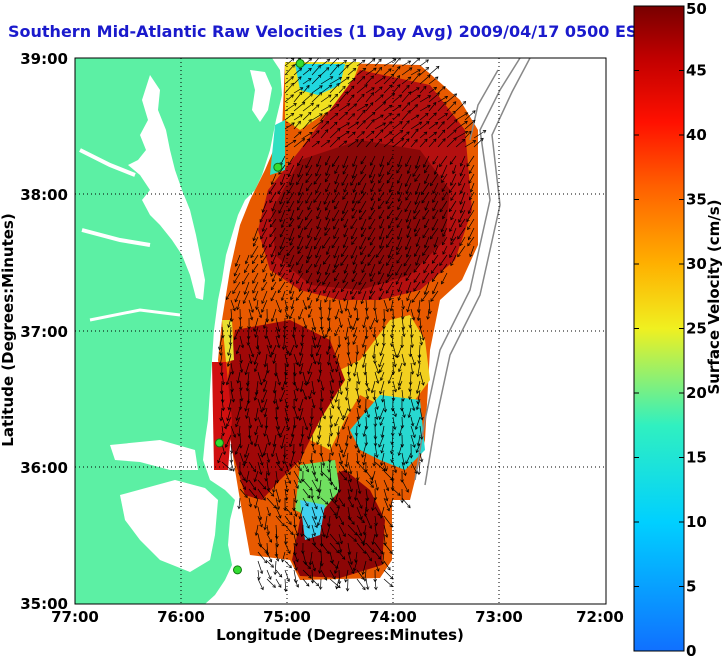 Image resolution: width=724 pixels, height=659 pixels. Describe the element at coordinates (285, 410) in the screenshot. I see `velocity-zone-south-red` at that location.